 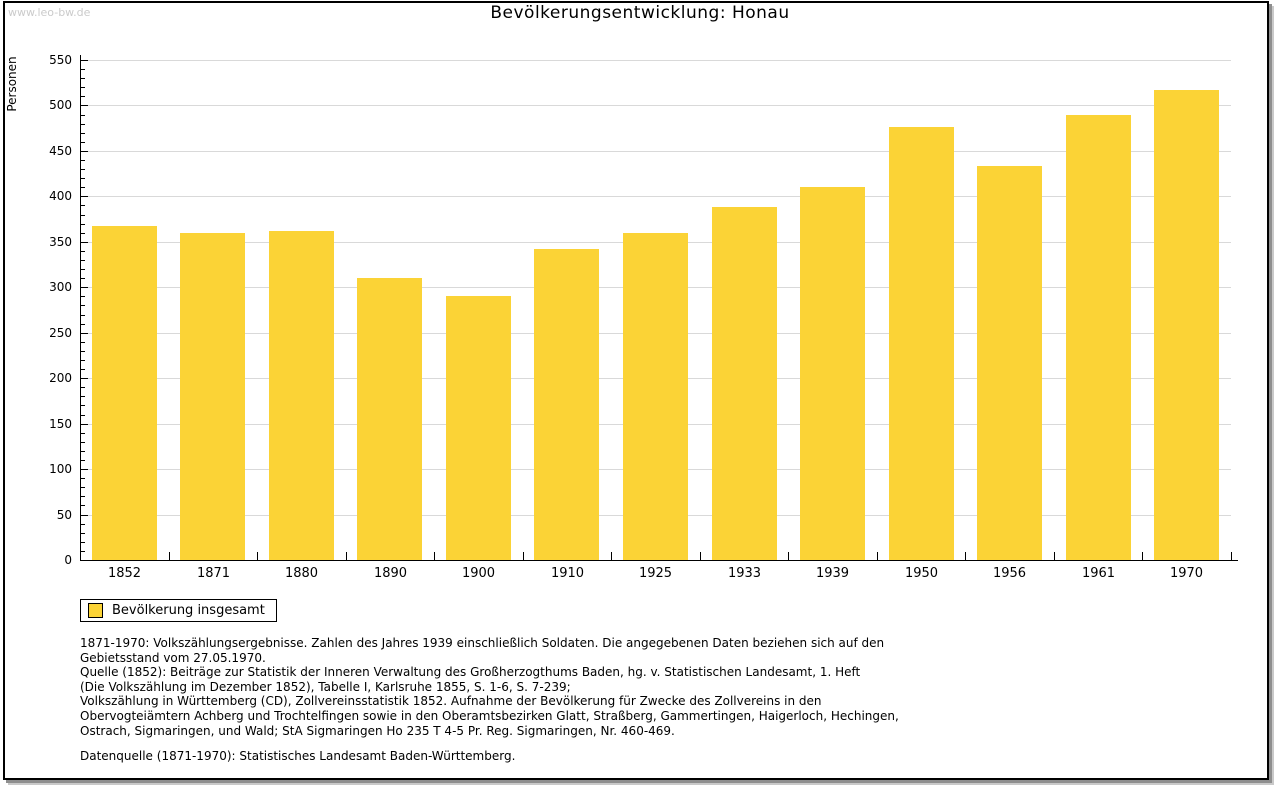 What do you see at coordinates (60, 423) in the screenshot?
I see `y-tick-label: 150` at bounding box center [60, 423].